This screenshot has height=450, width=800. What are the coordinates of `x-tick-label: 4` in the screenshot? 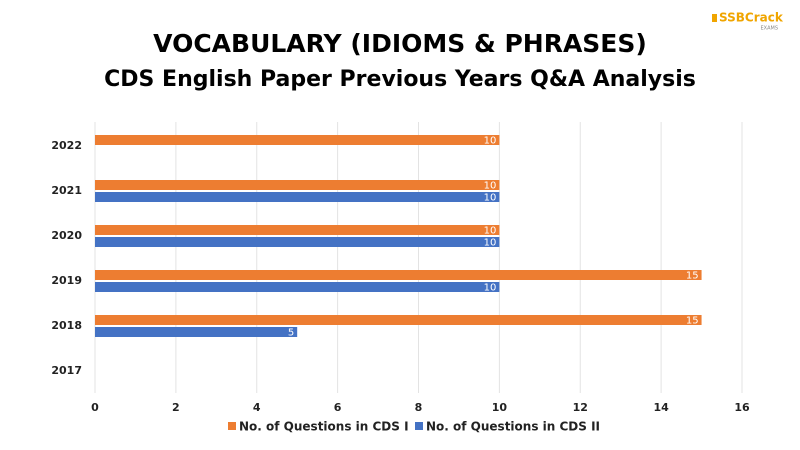 It's located at (257, 407).